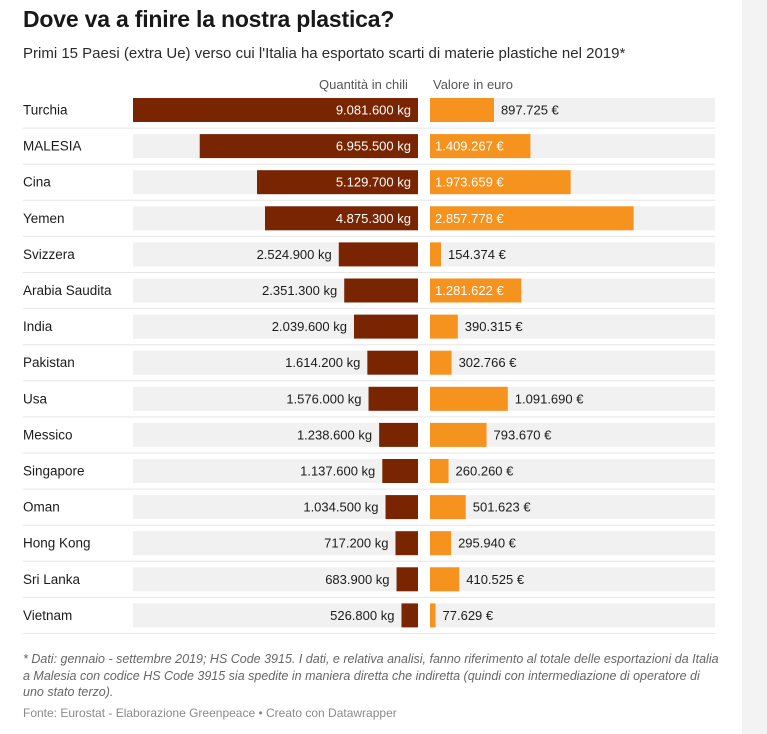  I want to click on value-euro-label: 501.623 €, so click(502, 507).